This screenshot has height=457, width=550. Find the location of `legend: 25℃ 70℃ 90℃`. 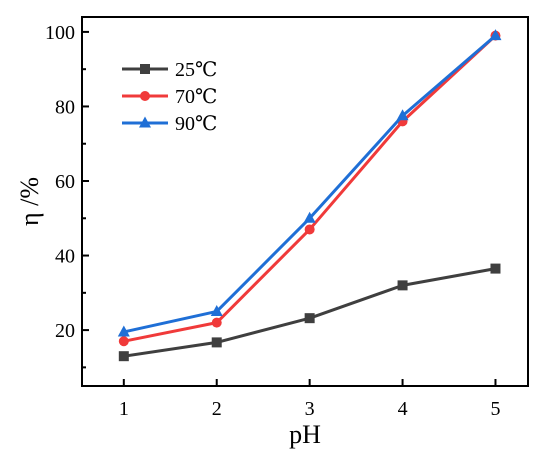

legend: 25℃ 70℃ 90℃ is located at coordinates (169, 97).